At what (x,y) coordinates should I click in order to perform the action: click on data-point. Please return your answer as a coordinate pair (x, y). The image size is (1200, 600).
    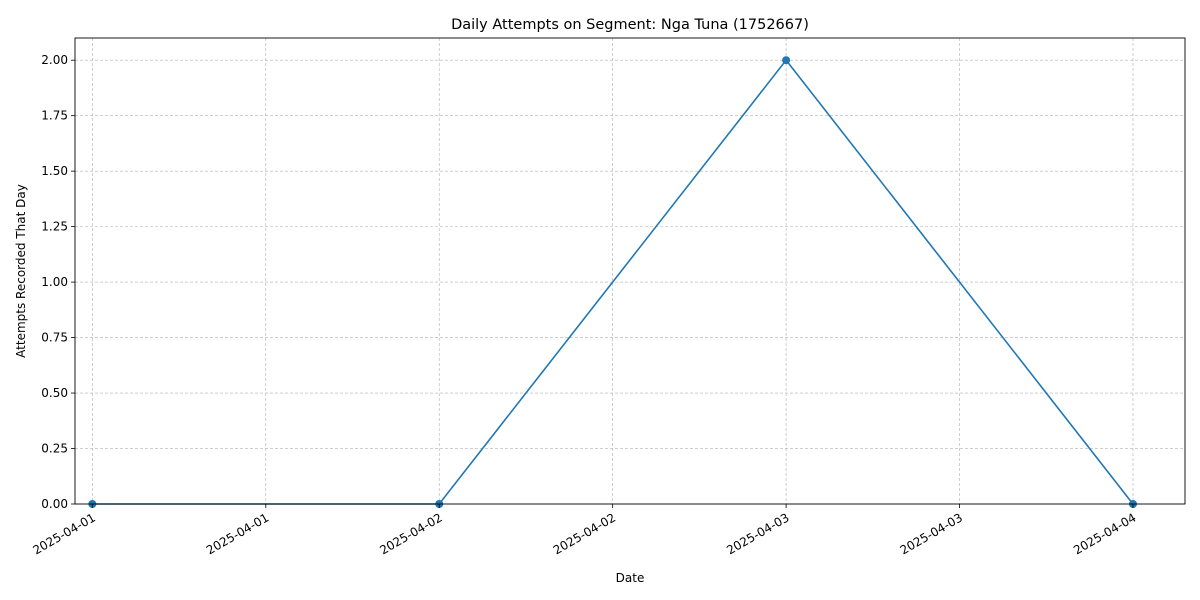
    Looking at the image, I should click on (786, 60).